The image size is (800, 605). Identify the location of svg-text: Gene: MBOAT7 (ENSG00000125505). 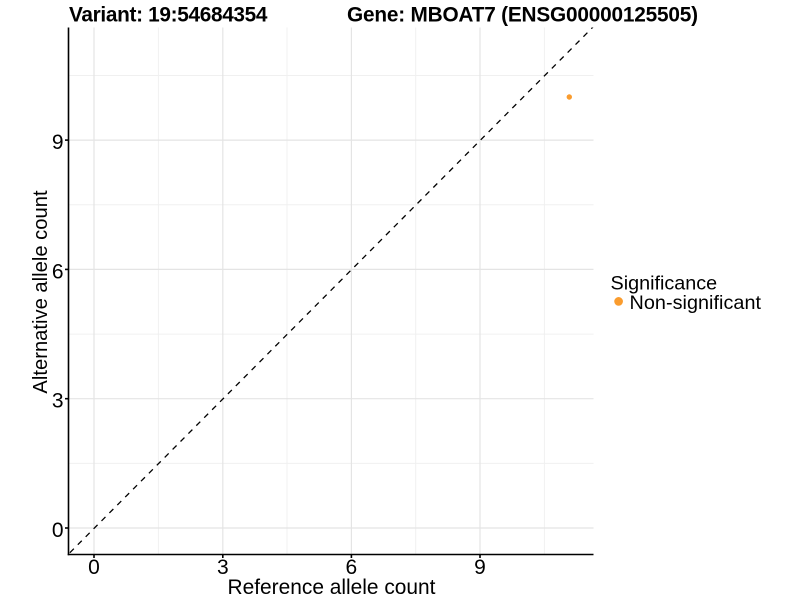
(522, 14).